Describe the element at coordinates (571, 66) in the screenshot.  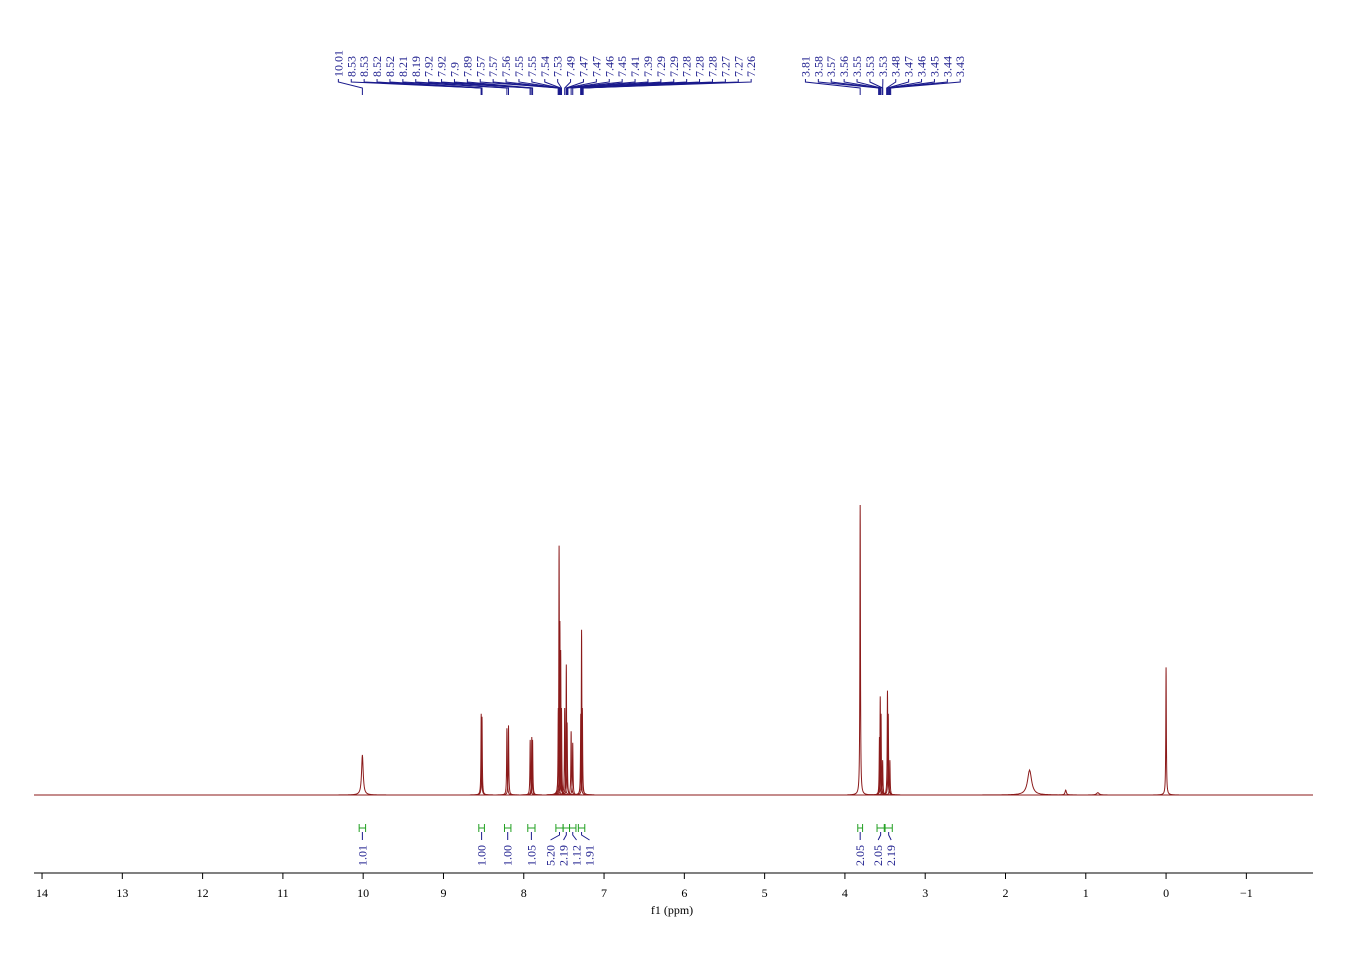
I see `peak-label: 7.49` at that location.